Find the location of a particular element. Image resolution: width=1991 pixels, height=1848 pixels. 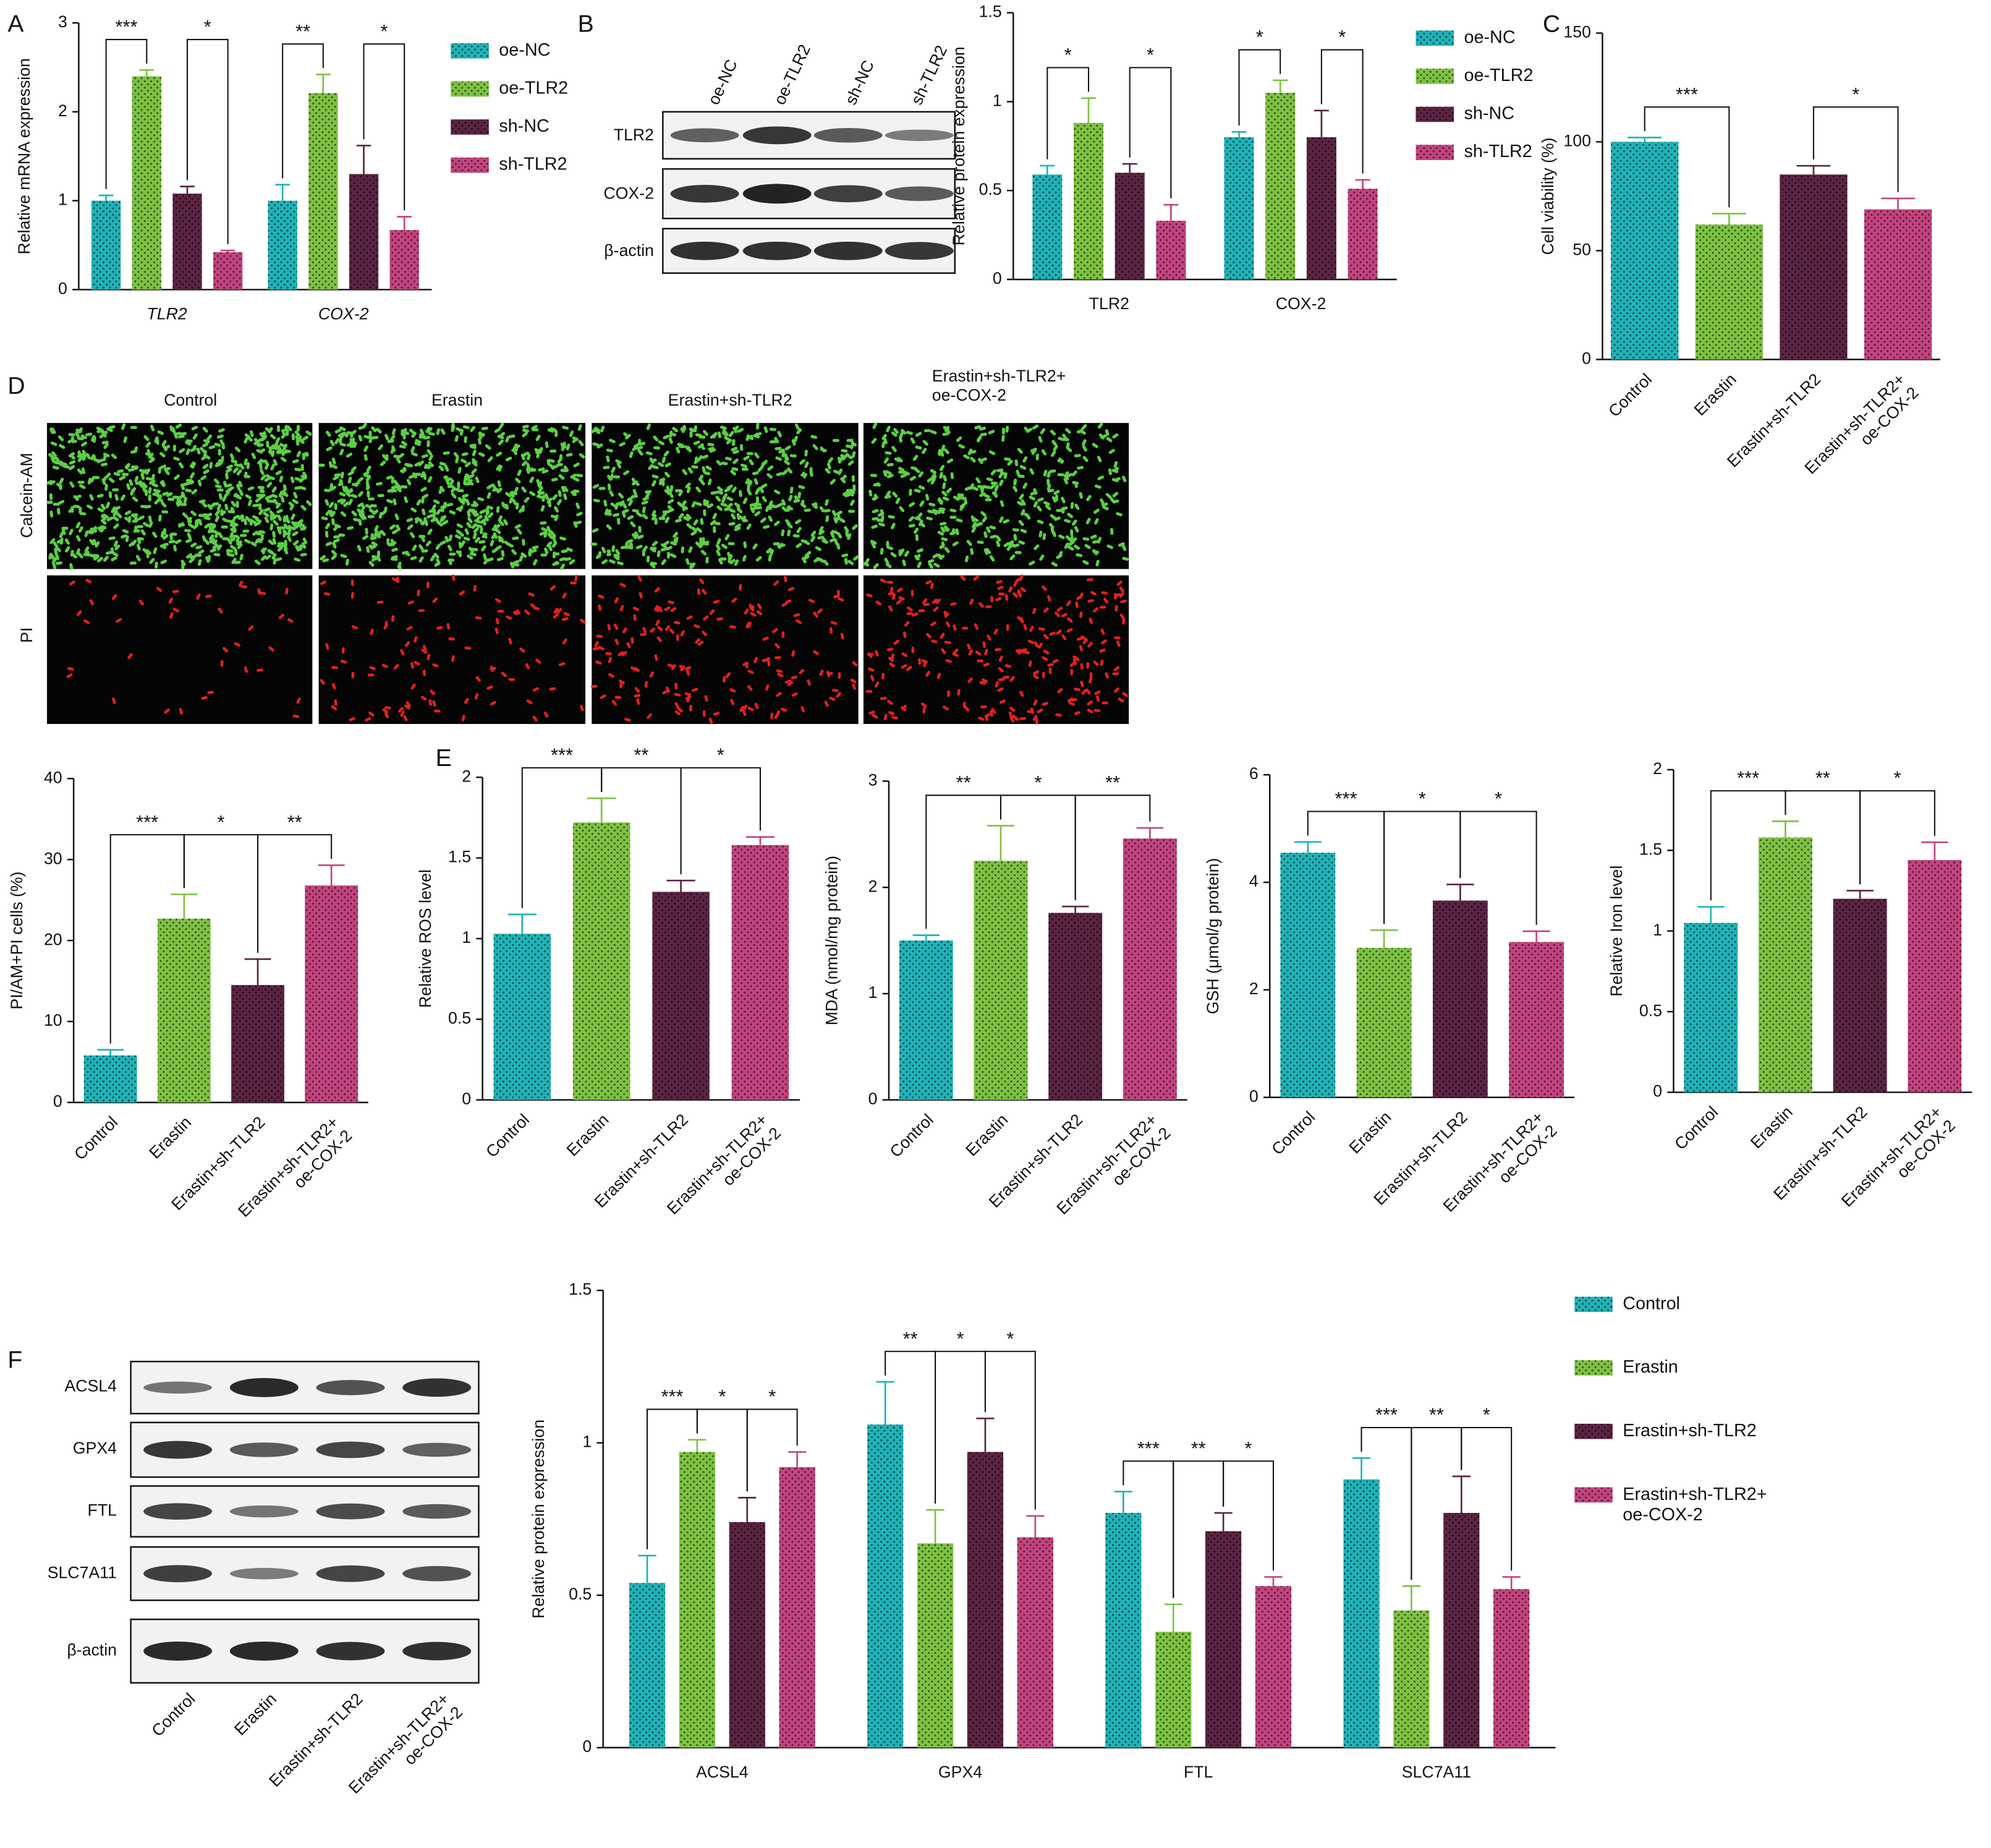

x-tick-label: Erastin is located at coordinates (986, 1135).